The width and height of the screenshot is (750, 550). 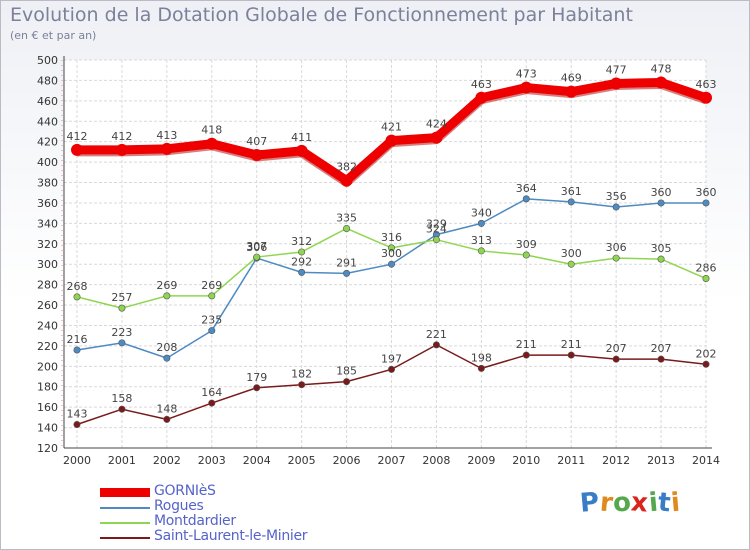 What do you see at coordinates (481, 212) in the screenshot?
I see `data-label: 340` at bounding box center [481, 212].